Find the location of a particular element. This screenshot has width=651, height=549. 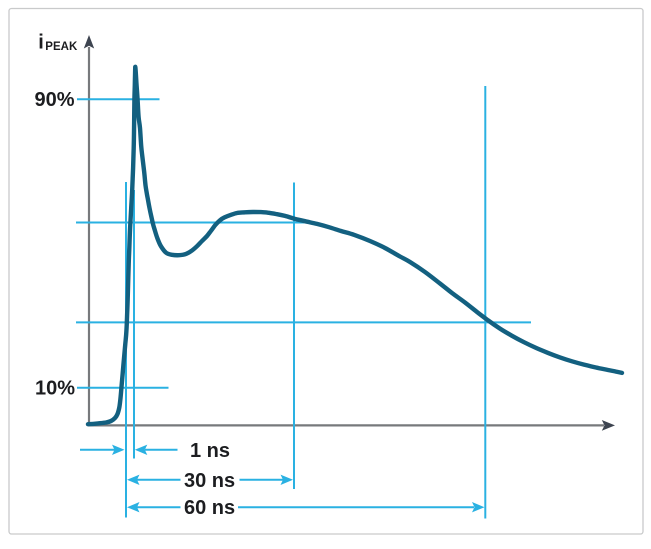

svg-text: 30 ns is located at coordinates (209, 481).